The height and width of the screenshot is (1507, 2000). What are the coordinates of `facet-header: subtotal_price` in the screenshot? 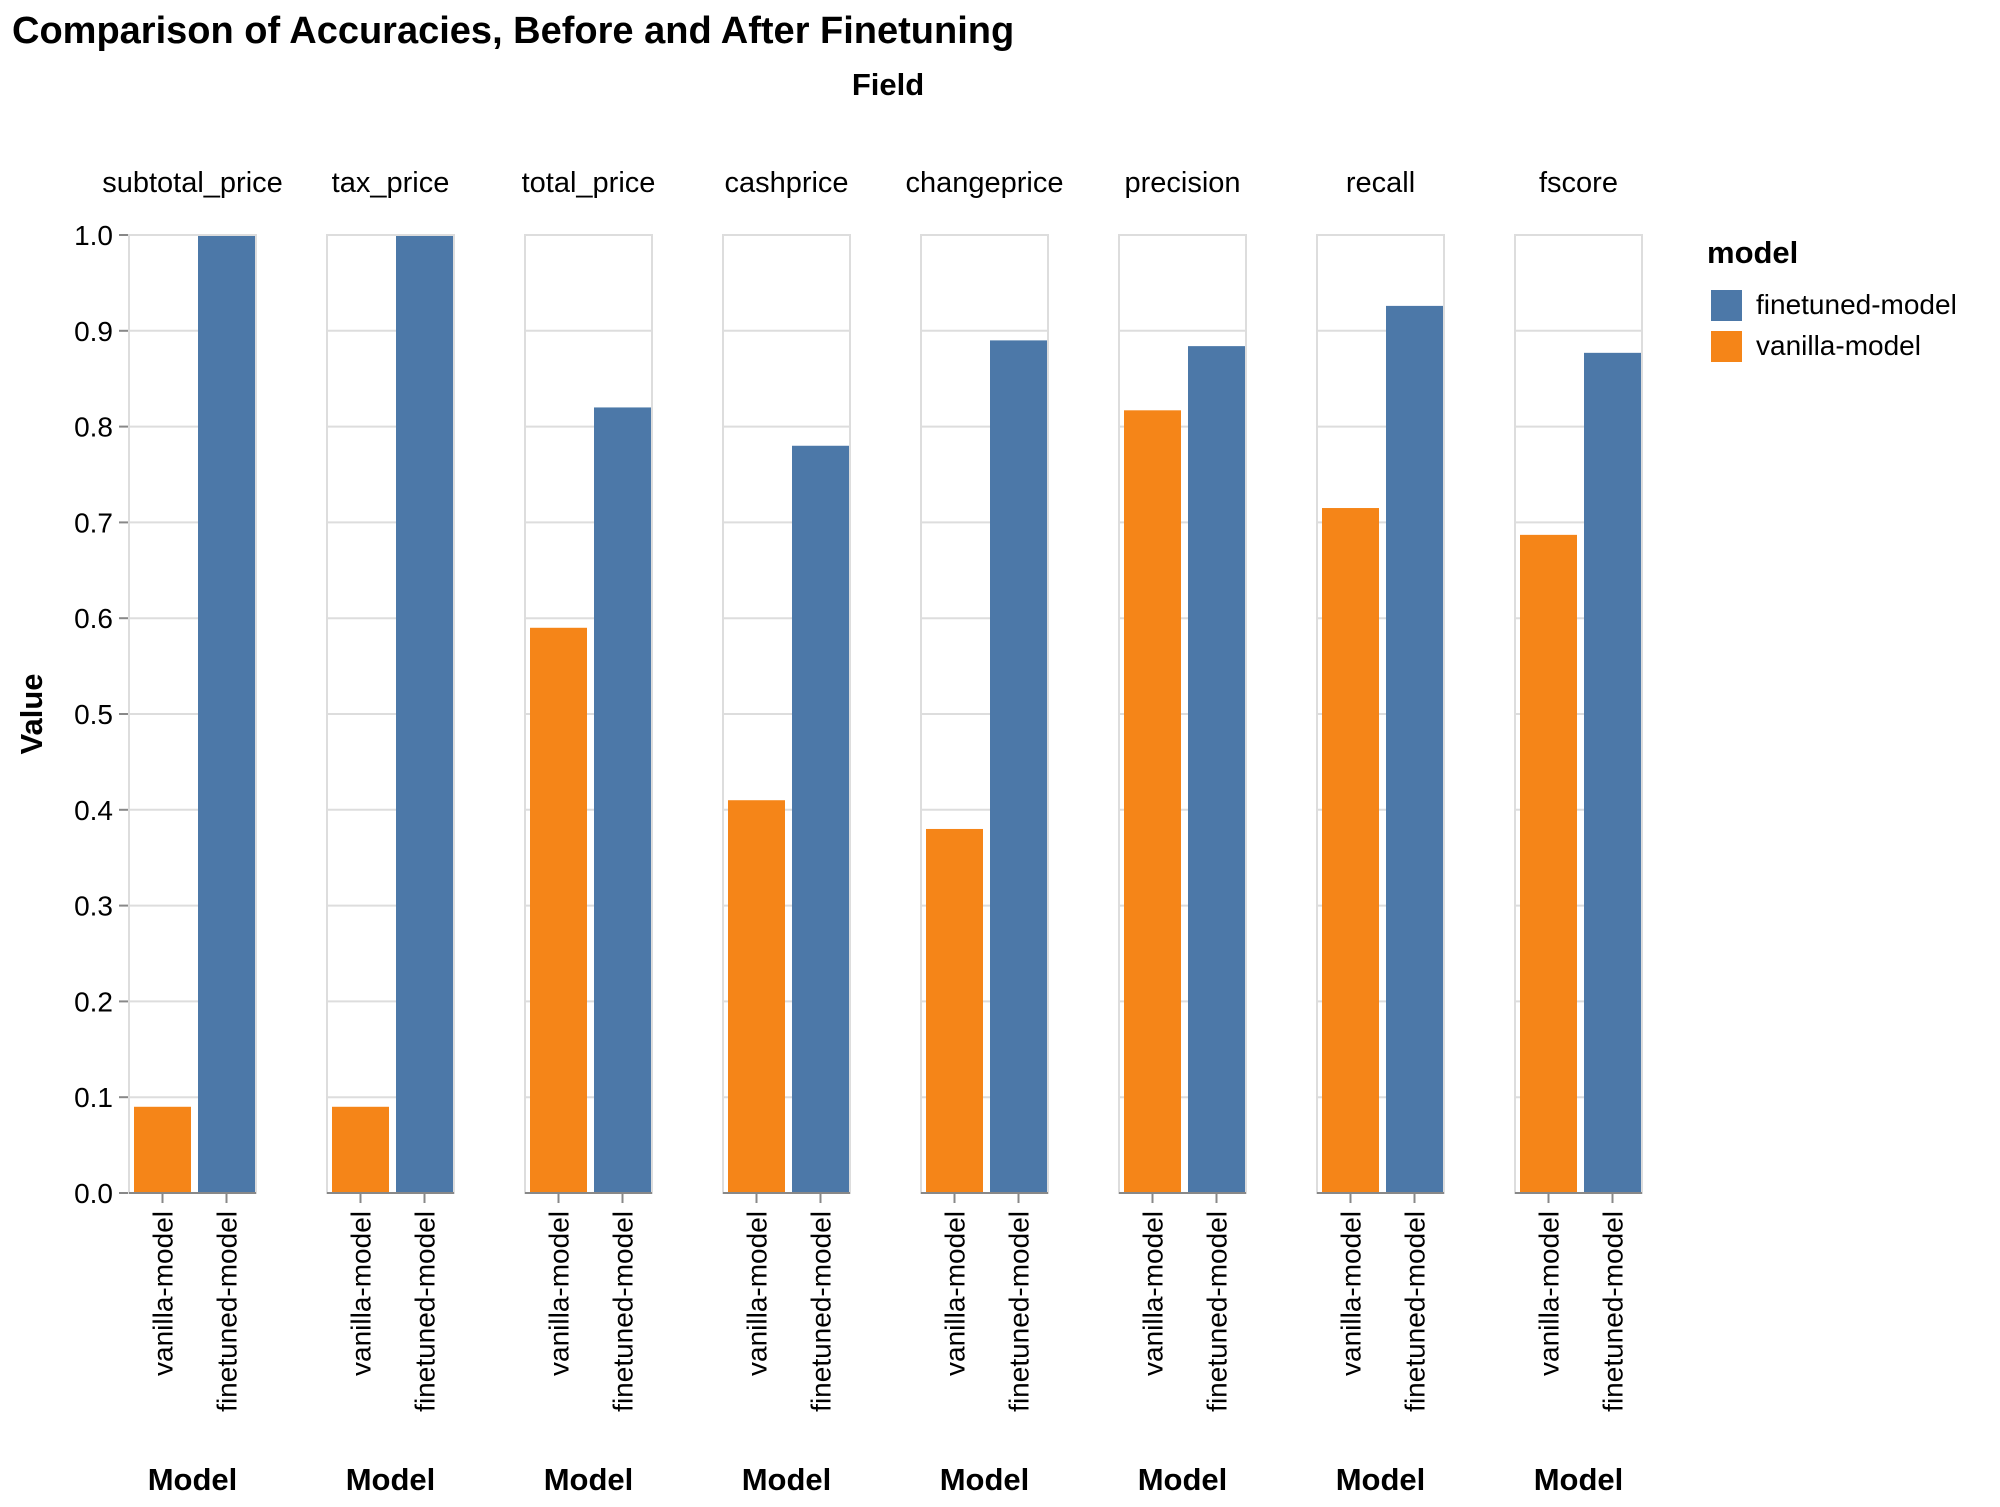 It's located at (192, 183).